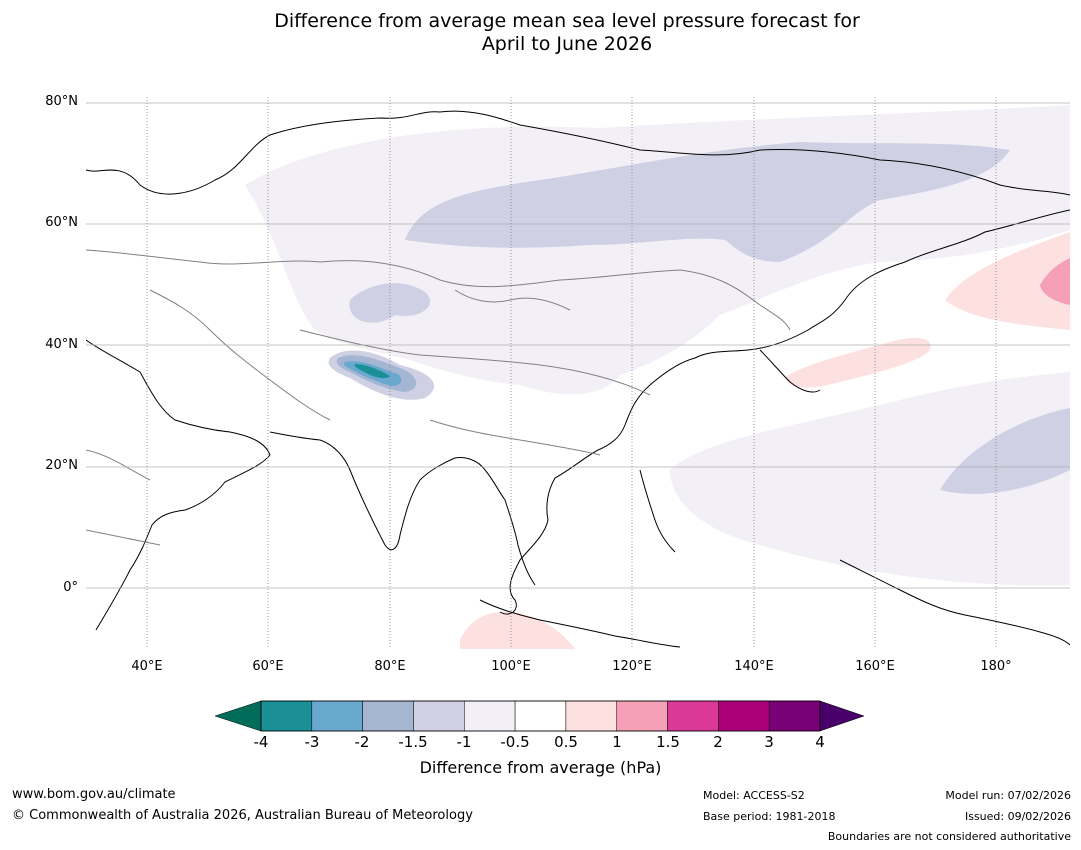 This screenshot has height=850, width=1081. I want to click on colorbar-tick: 4, so click(820, 742).